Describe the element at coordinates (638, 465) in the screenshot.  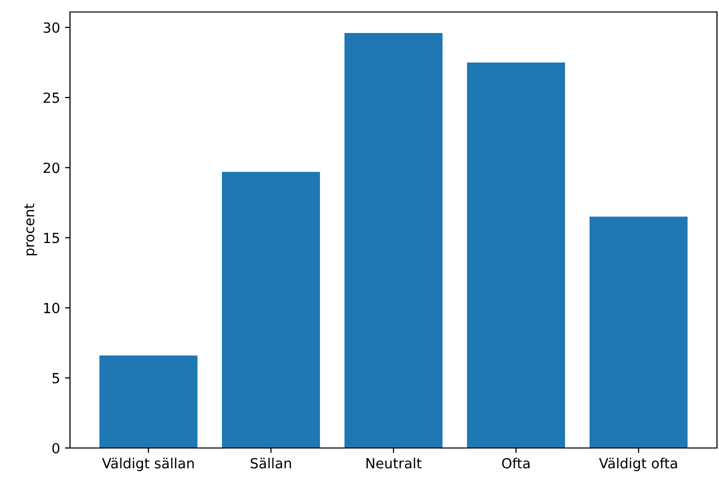
I see `x-tick-label: Väldigt ofta` at that location.